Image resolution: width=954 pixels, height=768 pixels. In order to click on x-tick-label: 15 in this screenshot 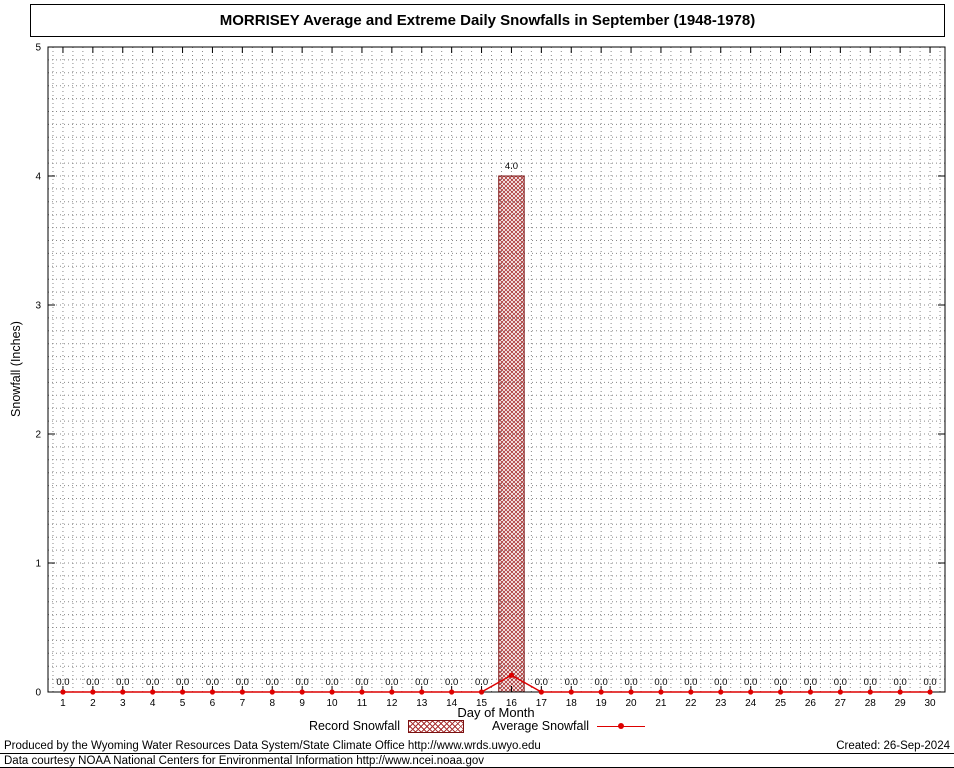, I will do `click(482, 703)`.